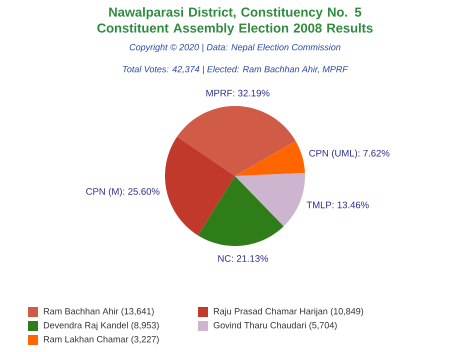 The height and width of the screenshot is (352, 470). Describe the element at coordinates (101, 326) in the screenshot. I see `legend-label: Devendra Raj Kandel (8,953)` at that location.